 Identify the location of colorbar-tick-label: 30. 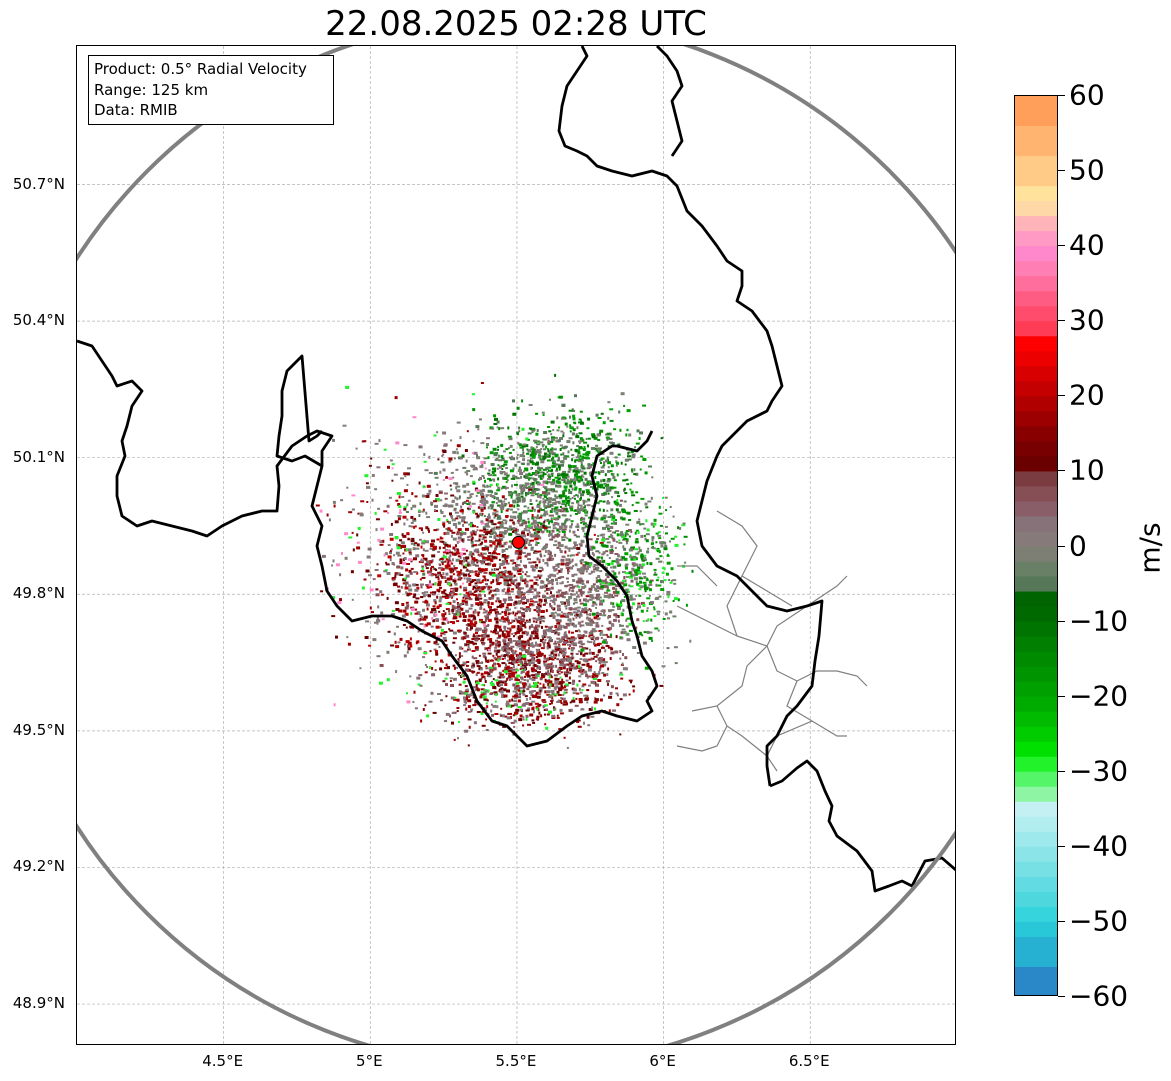
(1087, 320).